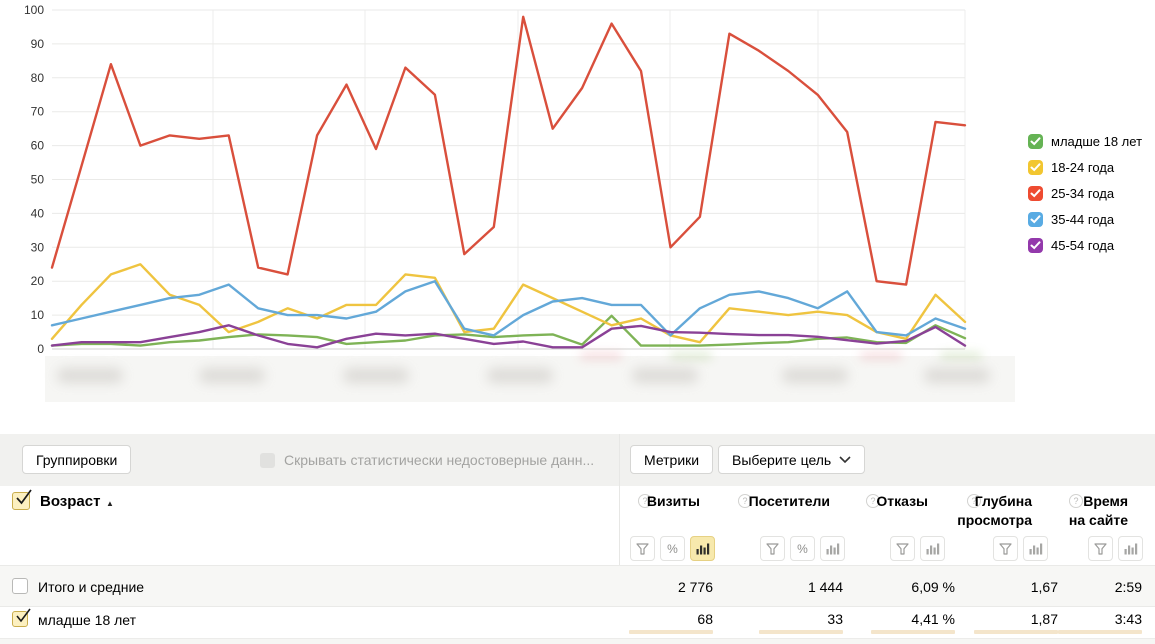 Image resolution: width=1155 pixels, height=644 pixels. Describe the element at coordinates (77, 459) in the screenshot. I see `groupings-button: Группировки` at that location.